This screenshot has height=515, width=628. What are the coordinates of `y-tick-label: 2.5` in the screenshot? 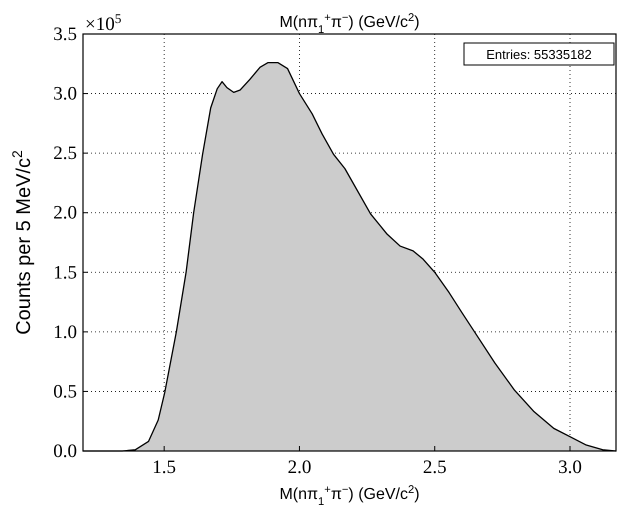 It's located at (65, 153).